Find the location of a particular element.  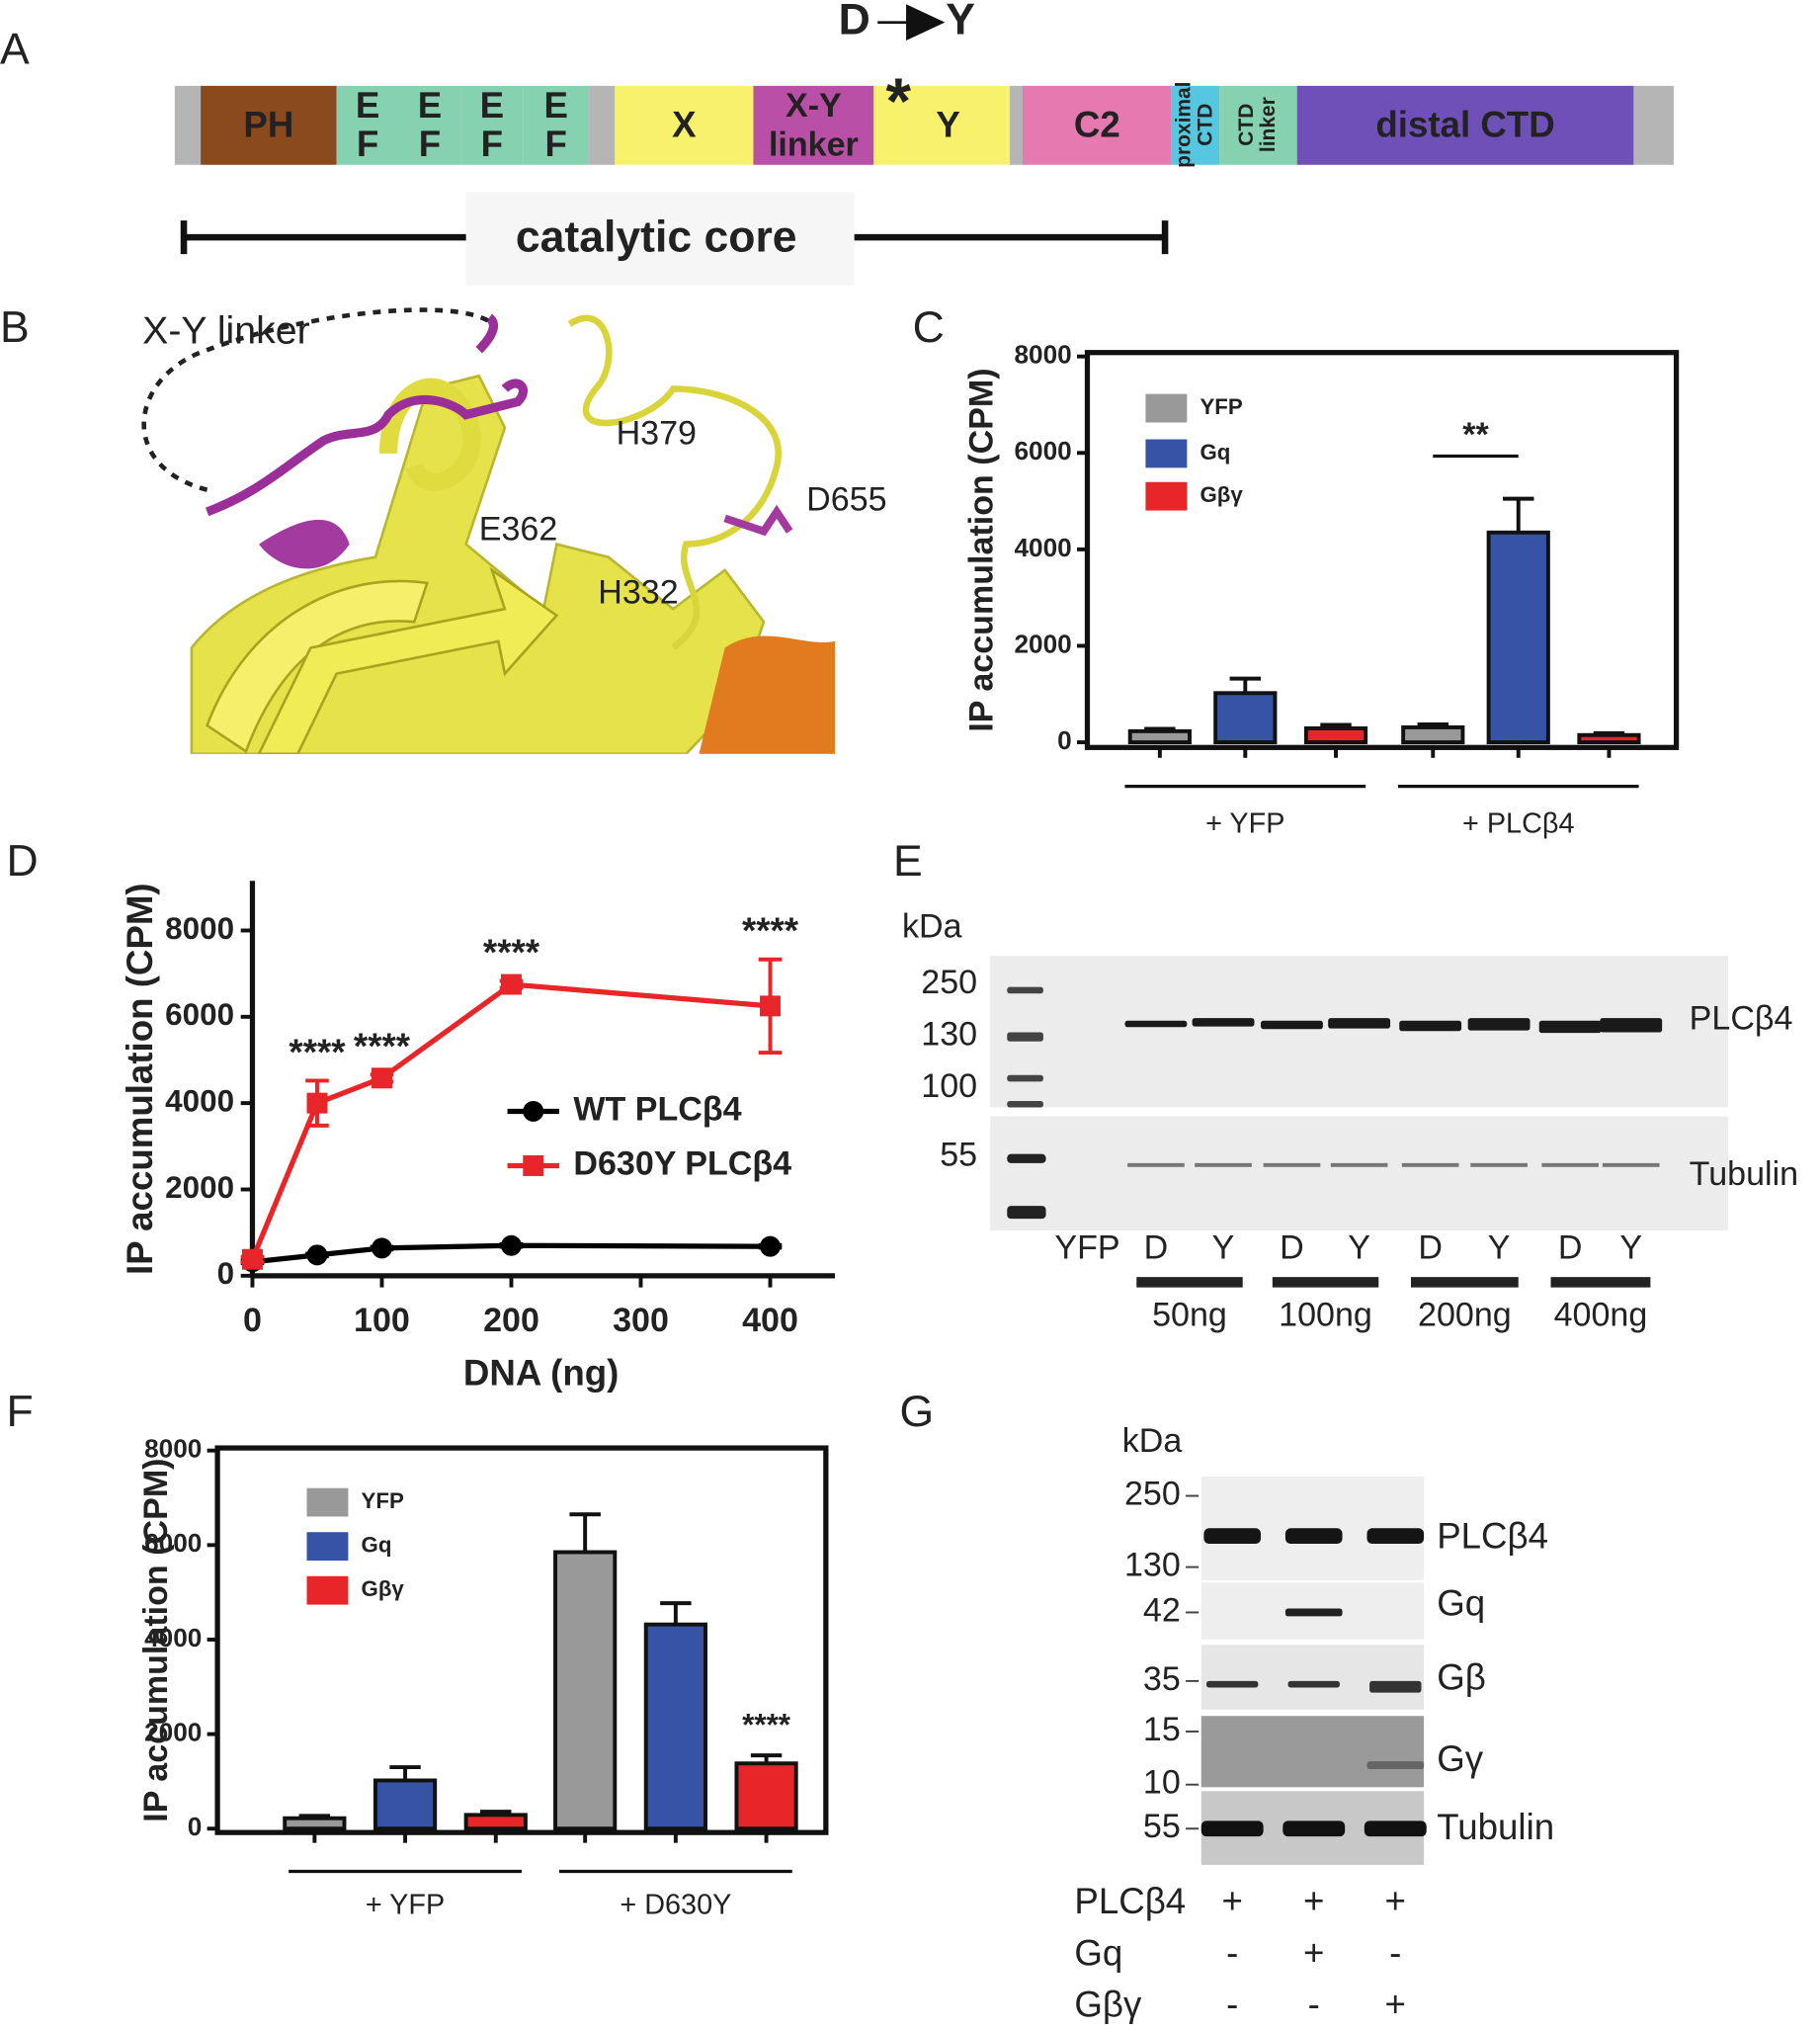

lane-label: YFP is located at coordinates (1086, 1248).